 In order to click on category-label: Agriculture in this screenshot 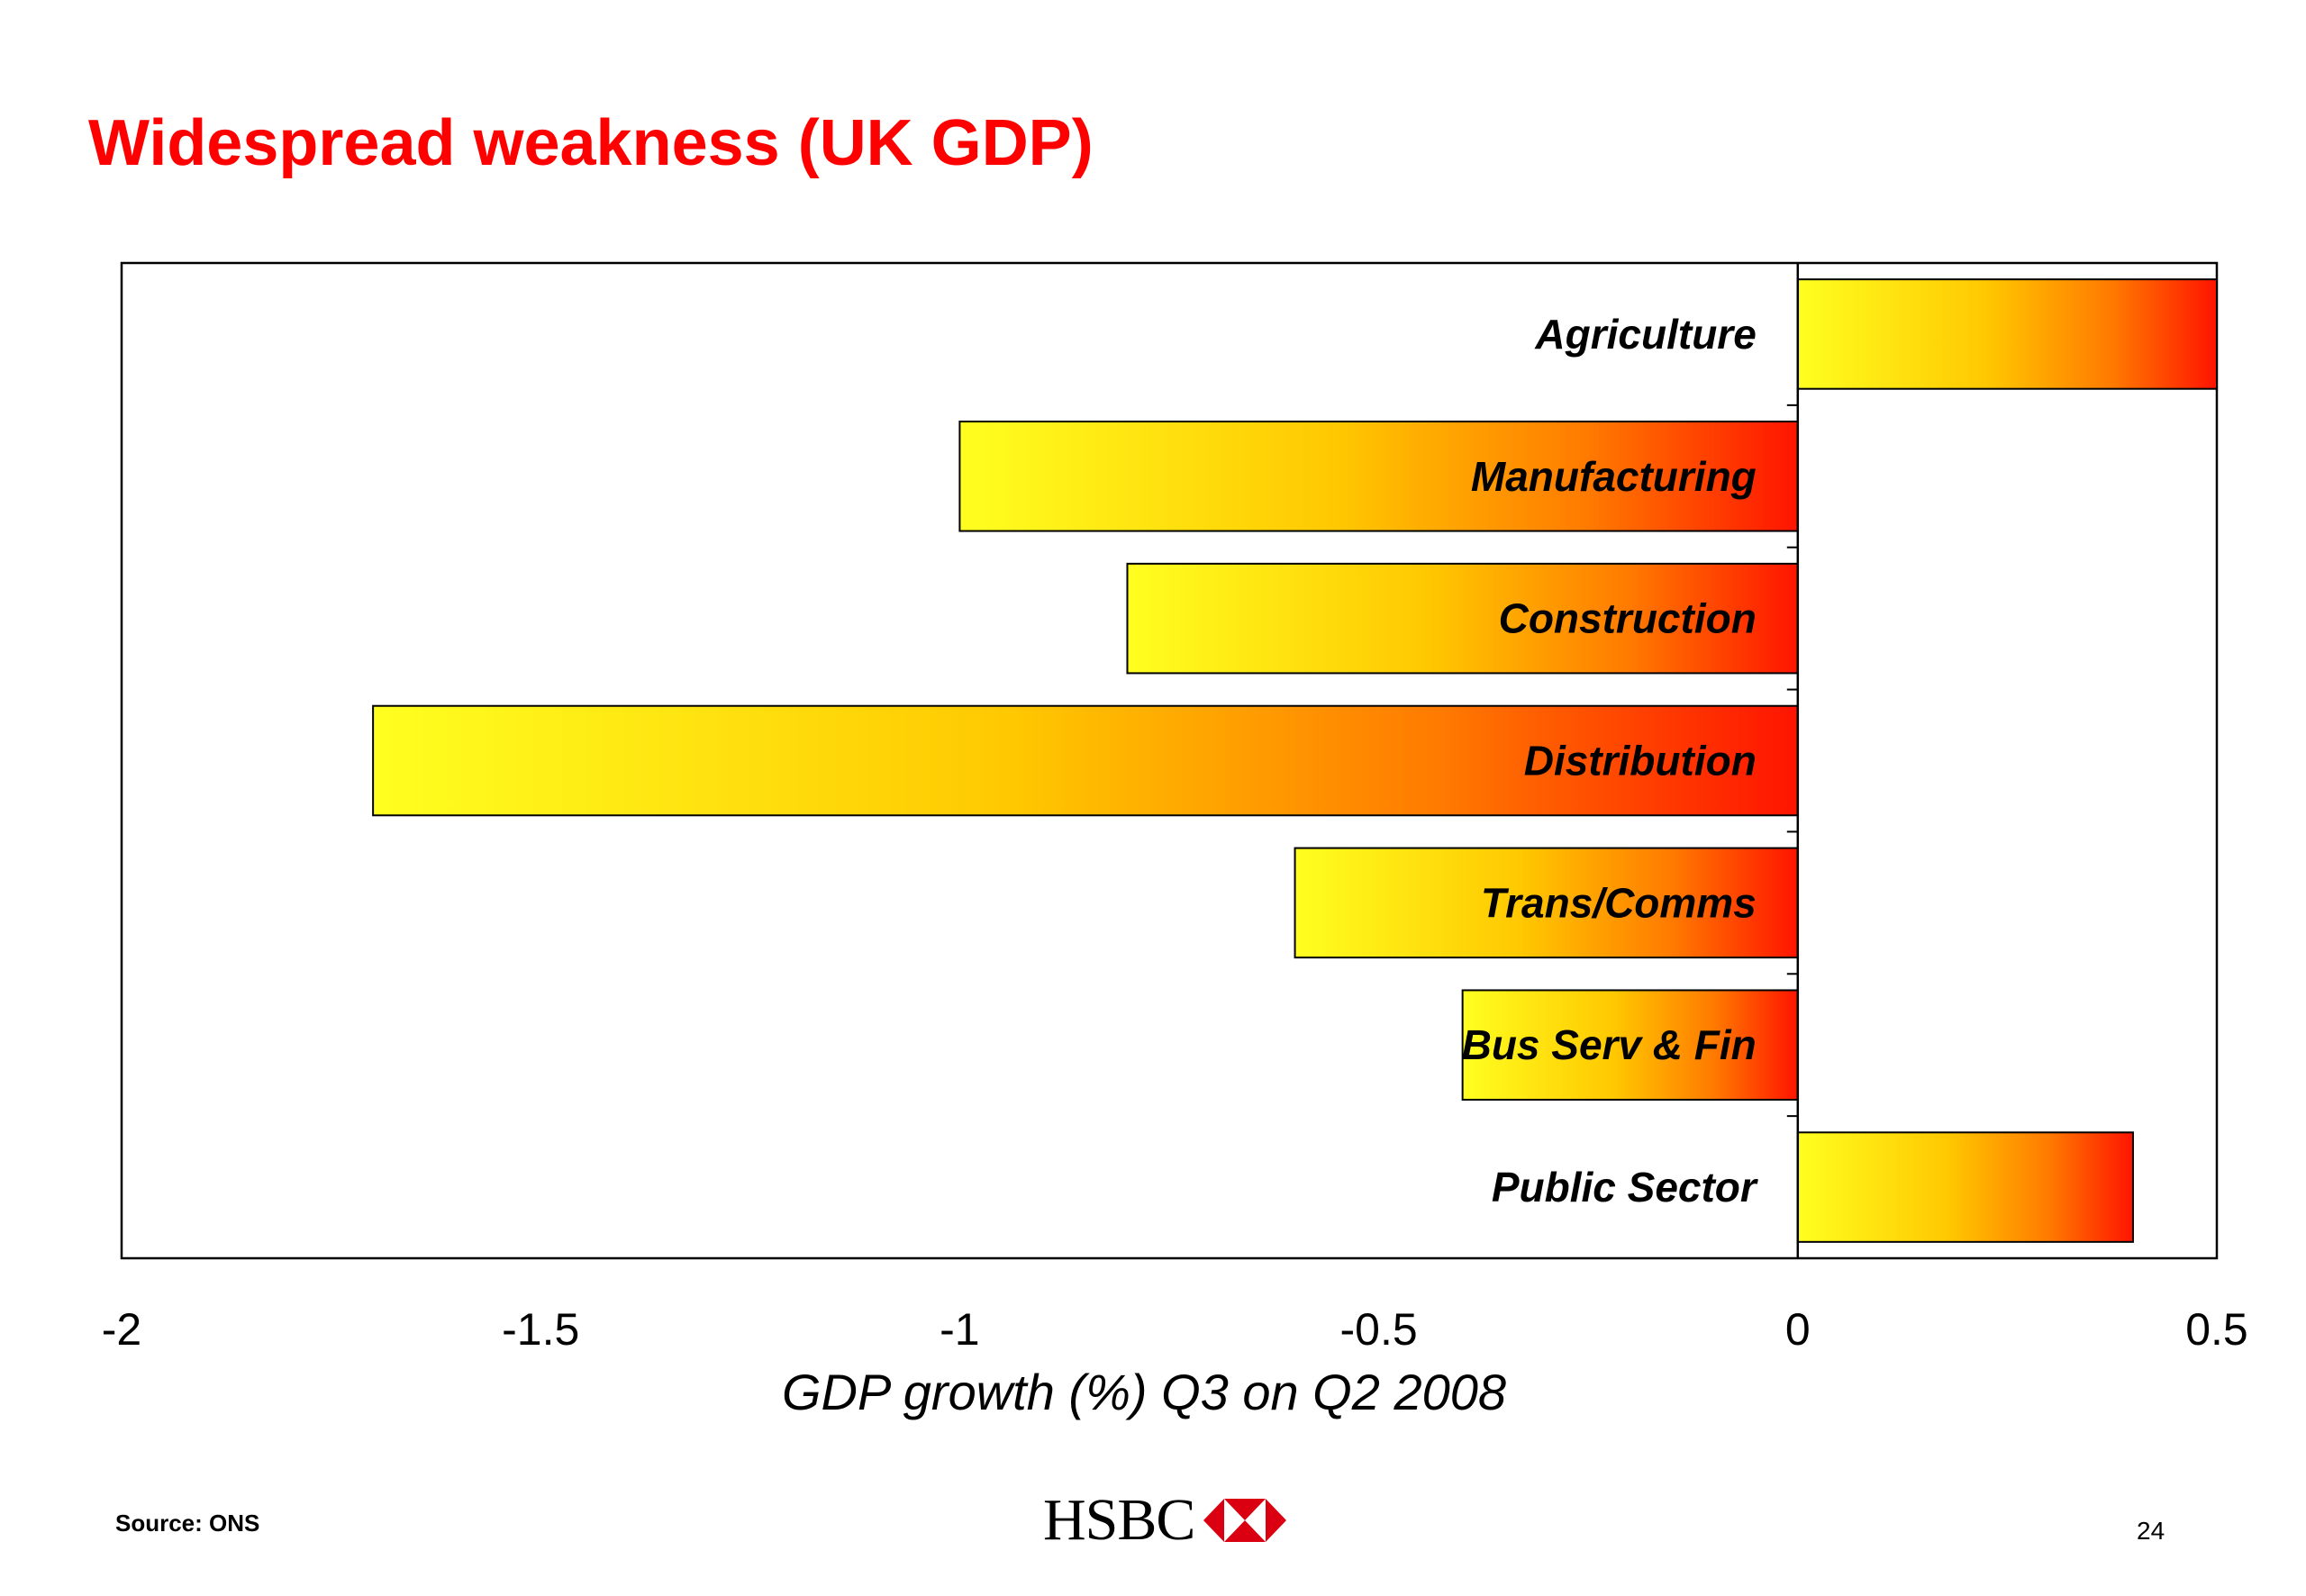, I will do `click(1645, 334)`.